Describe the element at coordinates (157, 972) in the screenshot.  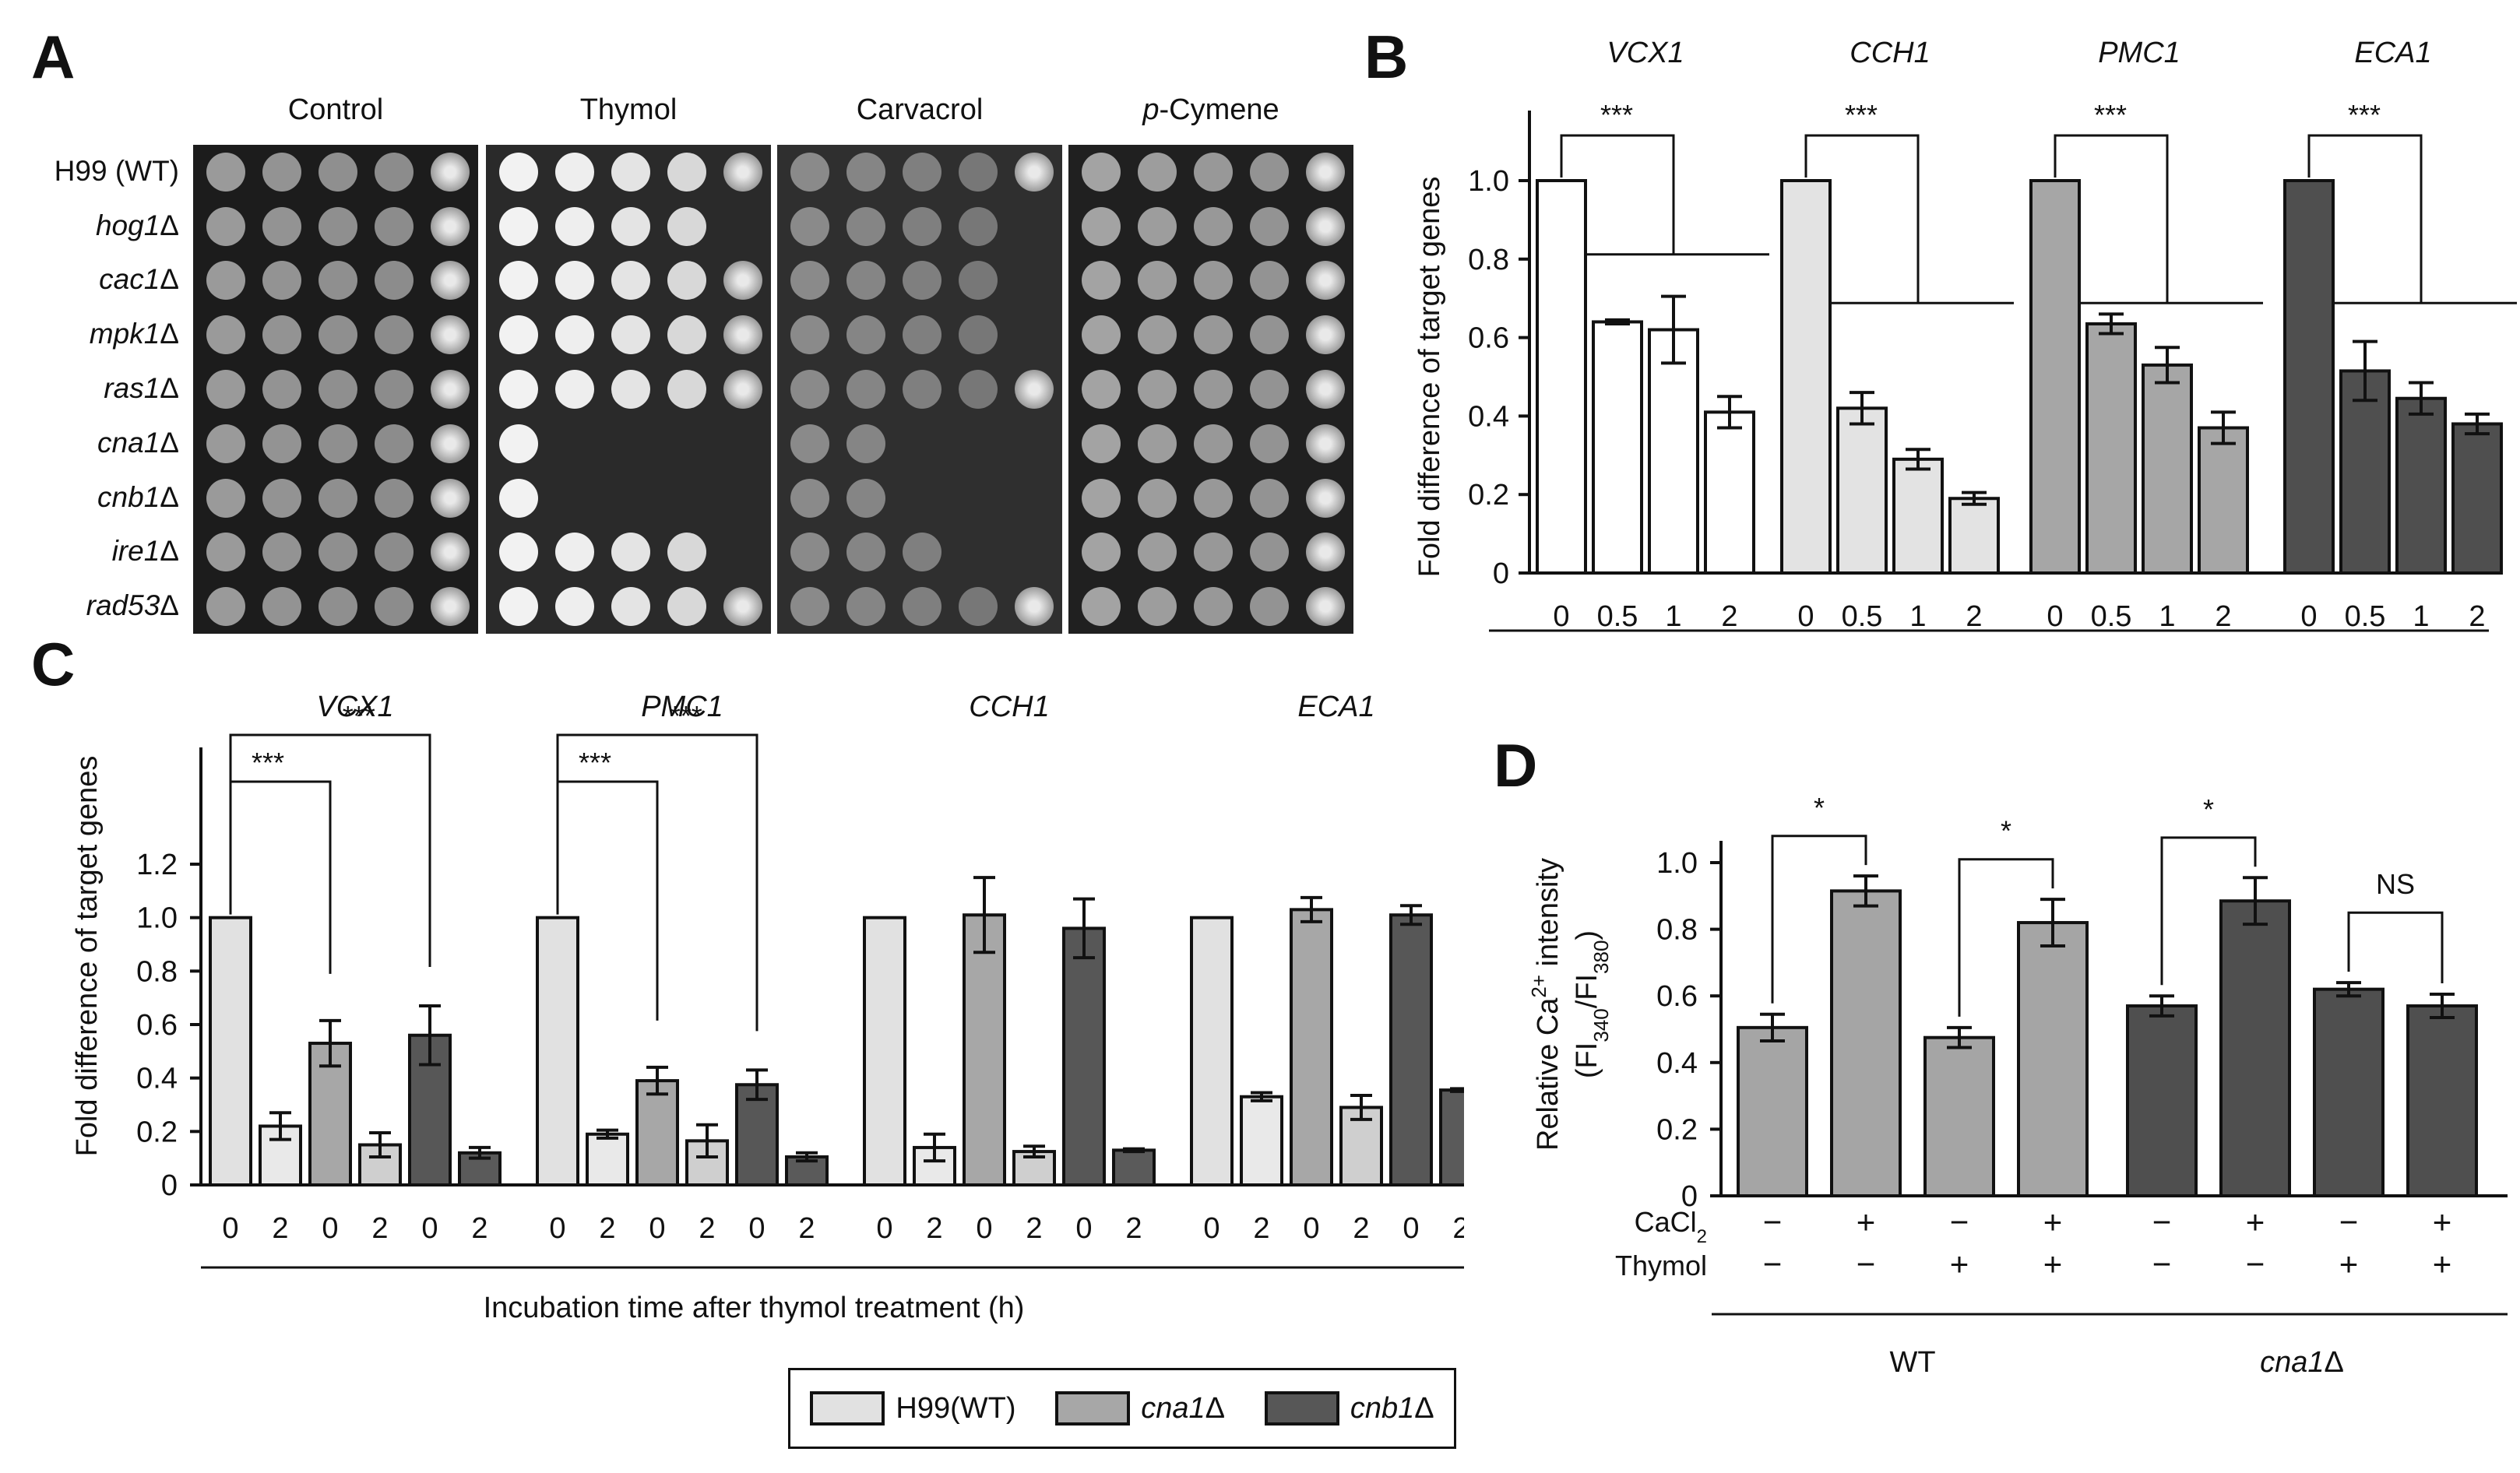
I see `c-y-tick-label: 0.8` at that location.